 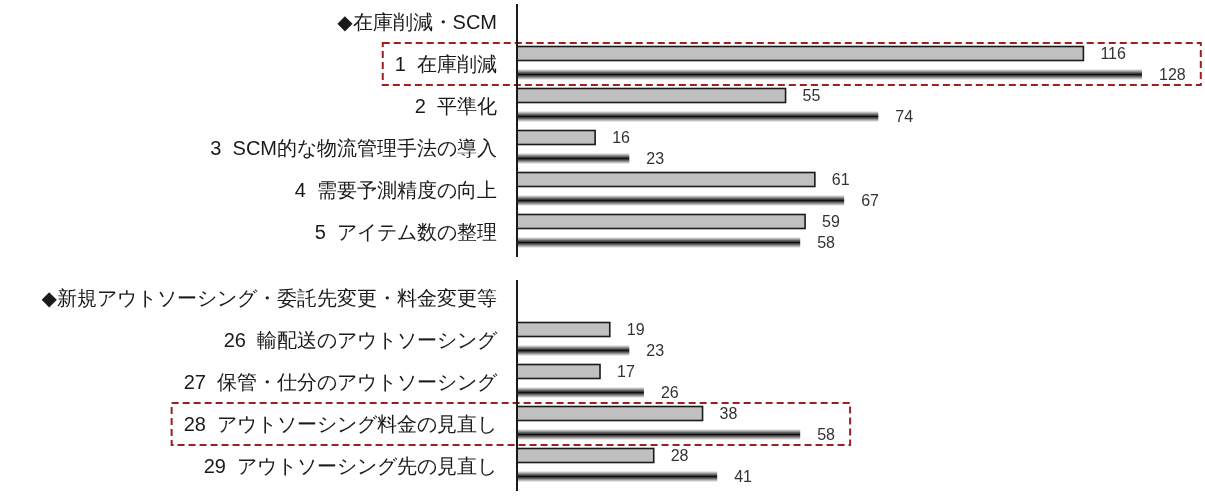 I want to click on data-label: 38, so click(x=728, y=413).